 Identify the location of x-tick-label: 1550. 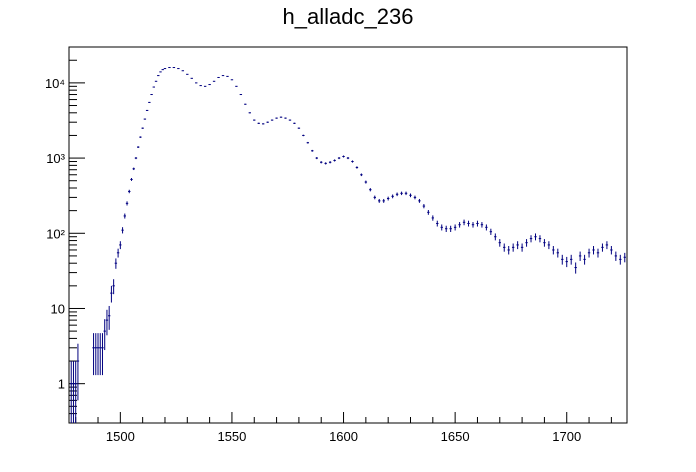
(231, 436).